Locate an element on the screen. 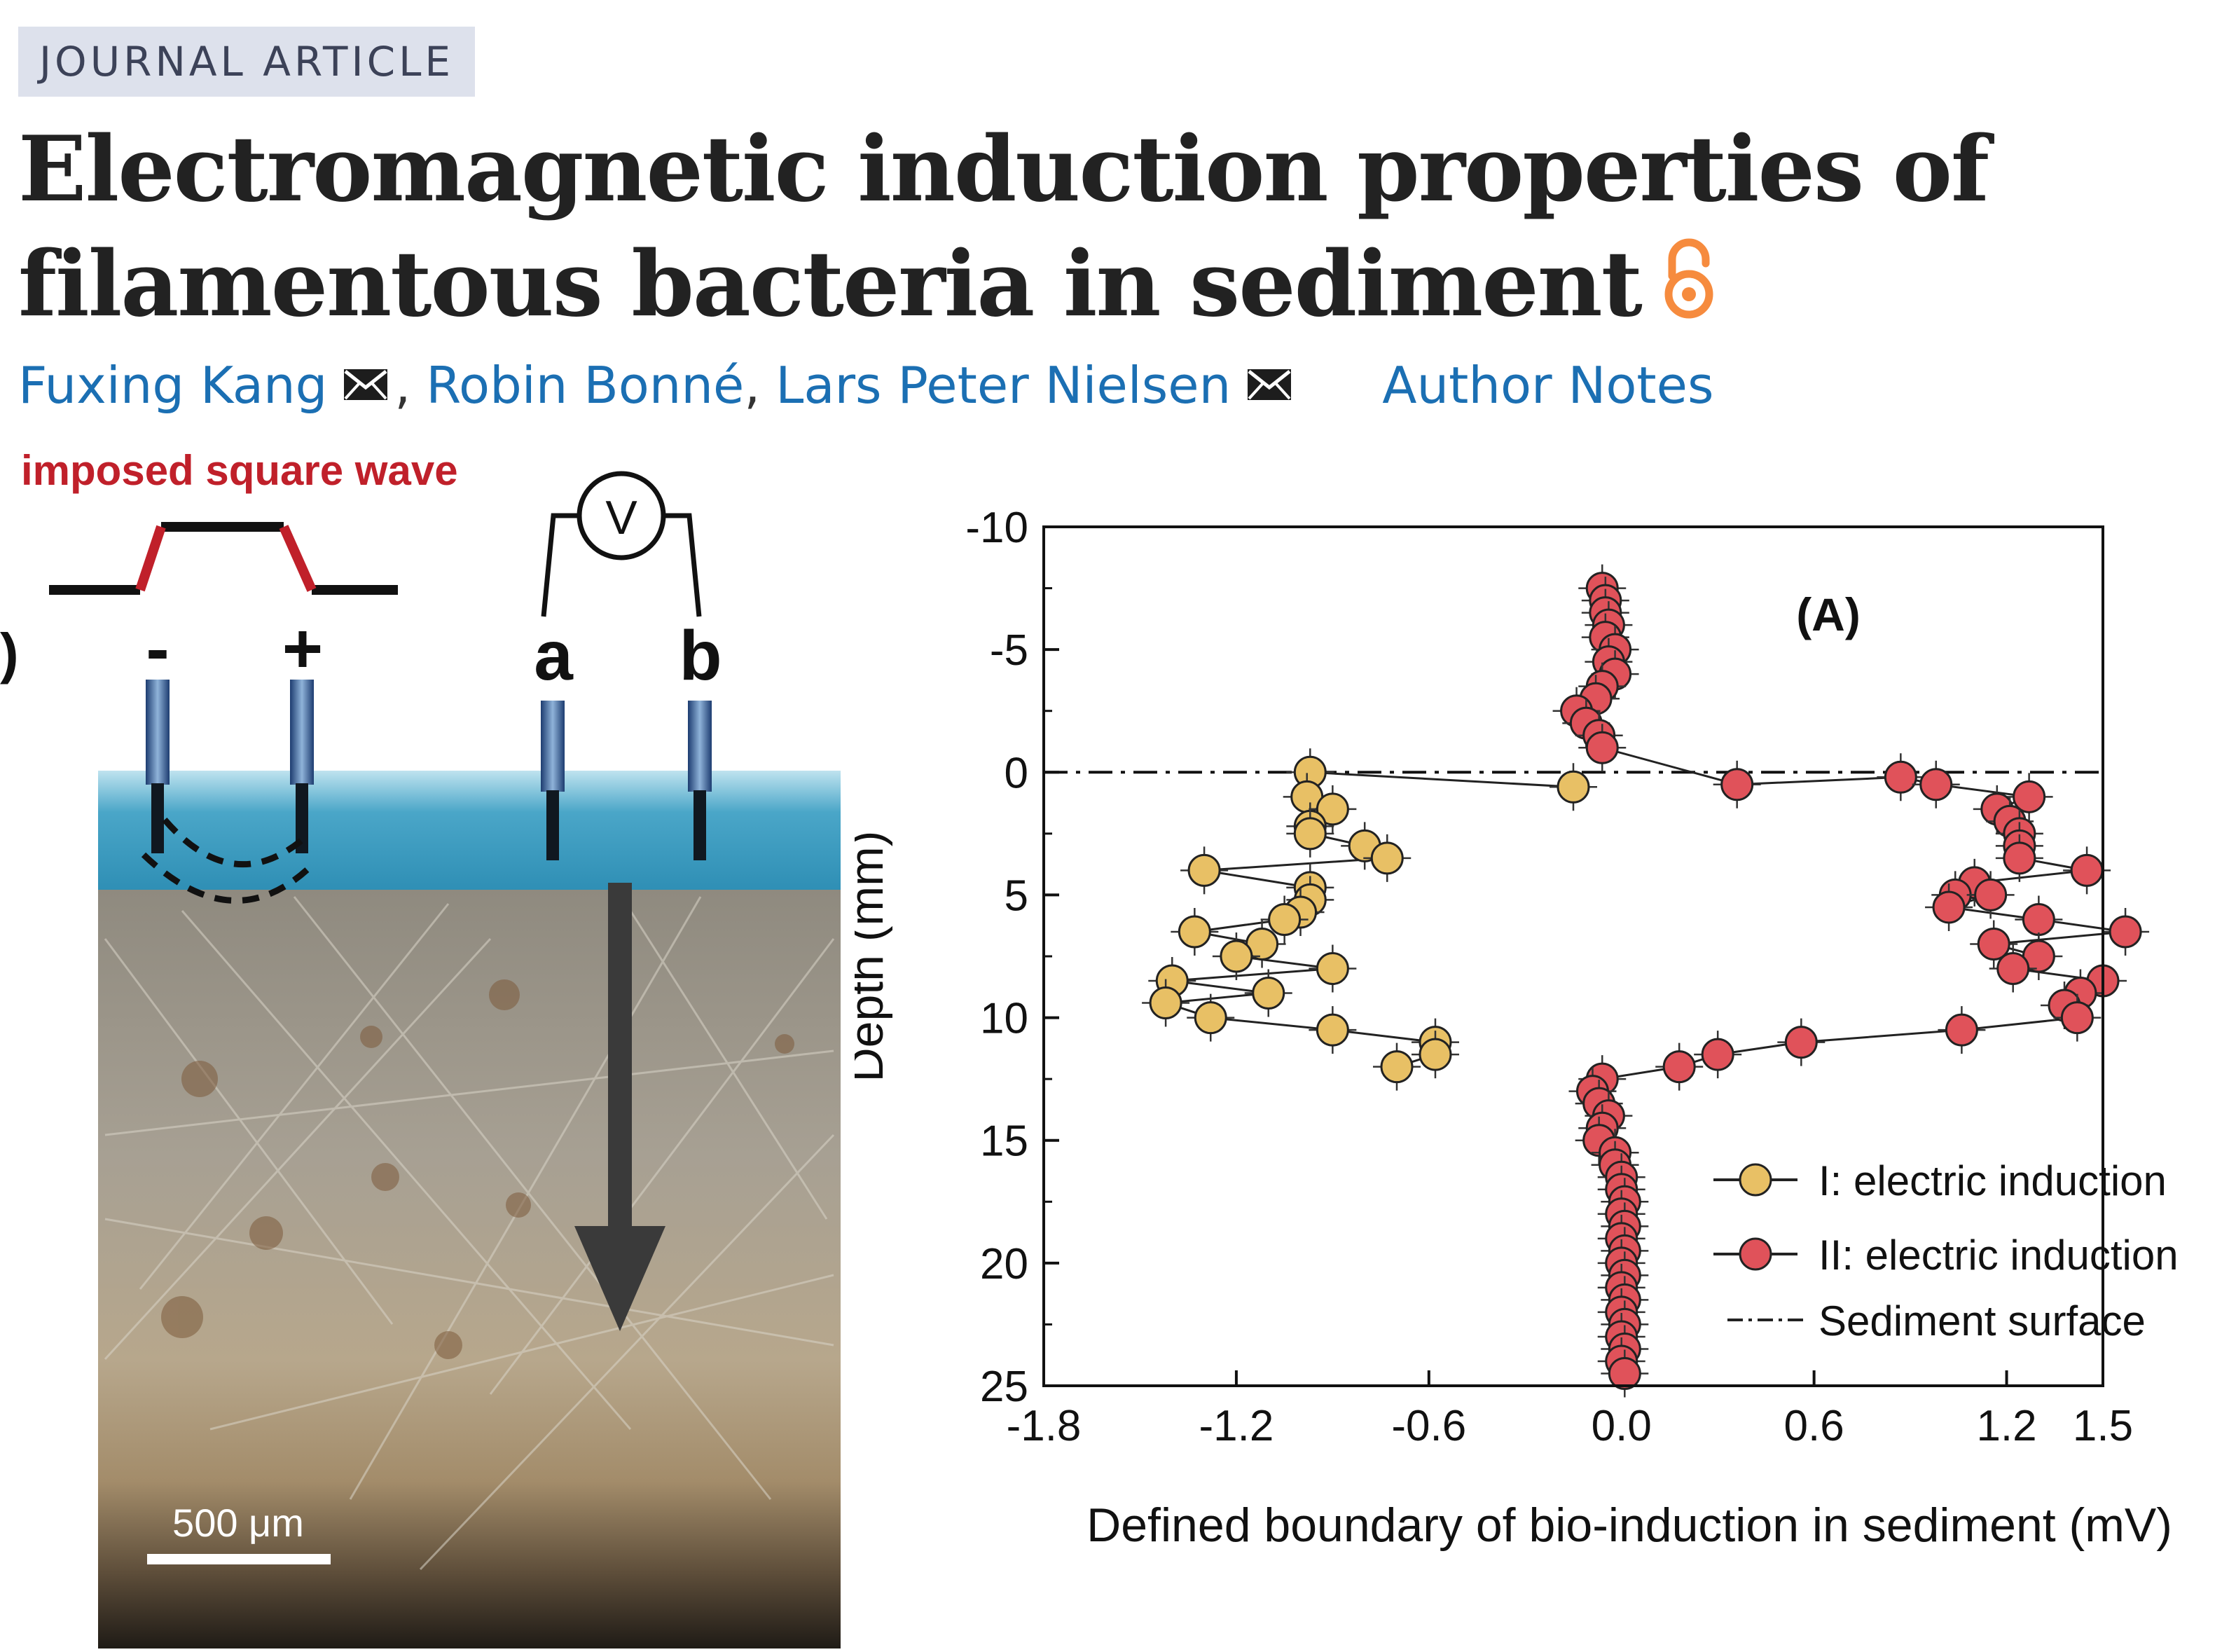 The height and width of the screenshot is (1652, 2229). x-tick-label: 0.0 is located at coordinates (1622, 1426).